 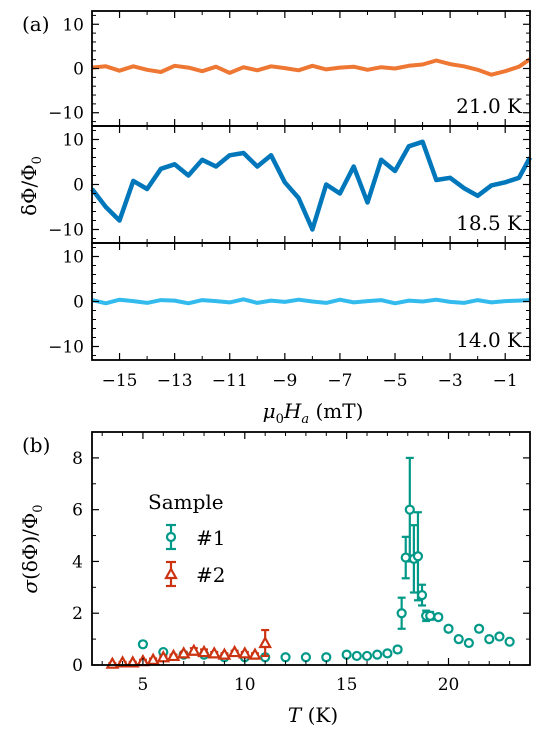 What do you see at coordinates (394, 381) in the screenshot?
I see `xtick-label: −5` at bounding box center [394, 381].